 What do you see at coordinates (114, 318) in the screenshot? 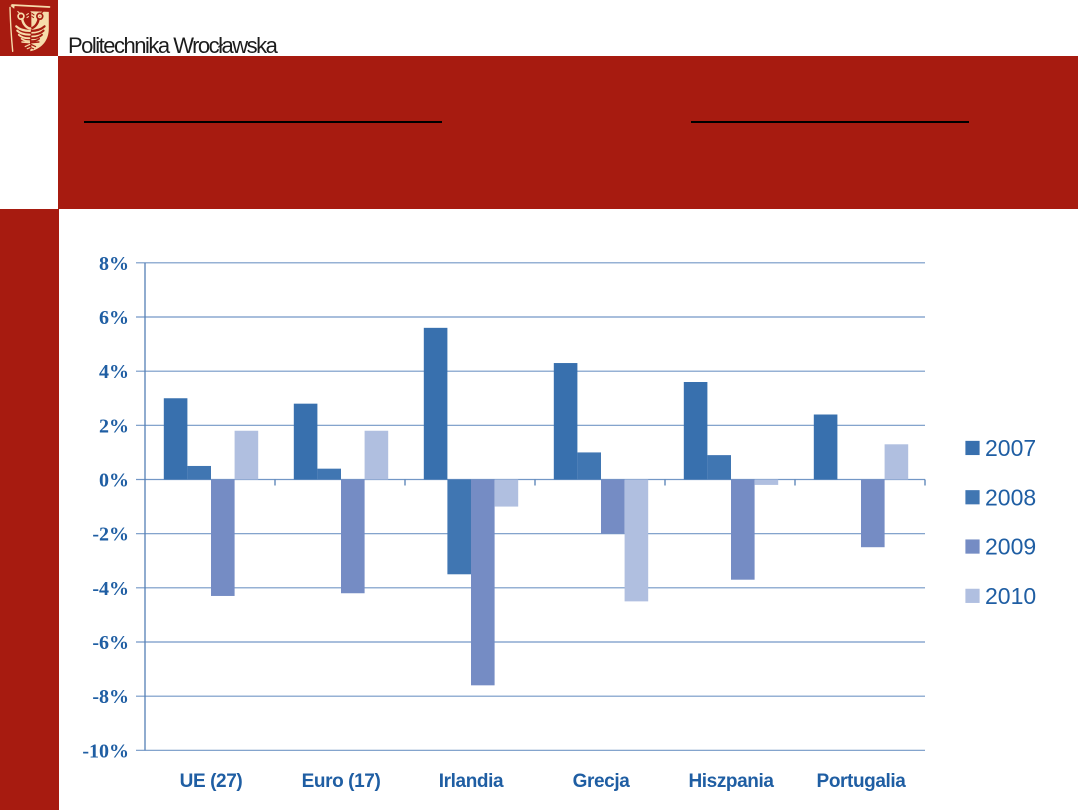
I see `svg-text: 6%` at bounding box center [114, 318].